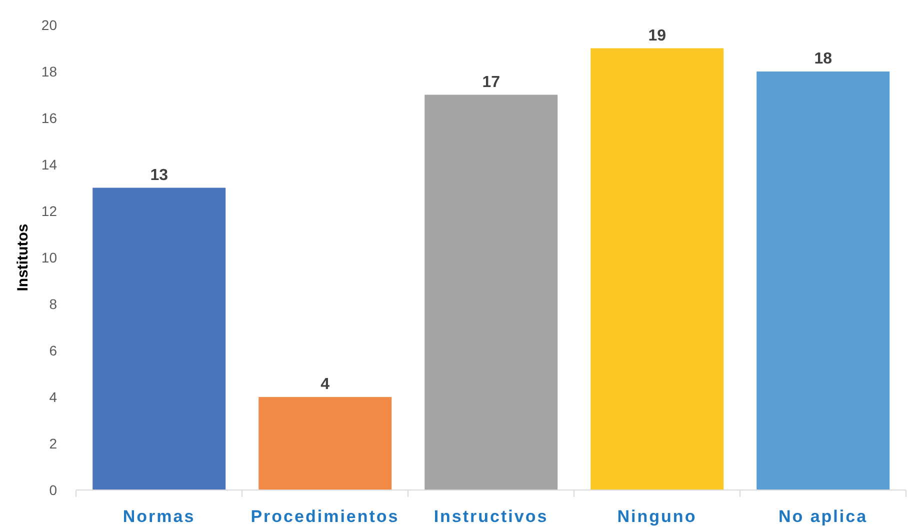 The width and height of the screenshot is (910, 527). I want to click on y-tick-label: 12, so click(49, 210).